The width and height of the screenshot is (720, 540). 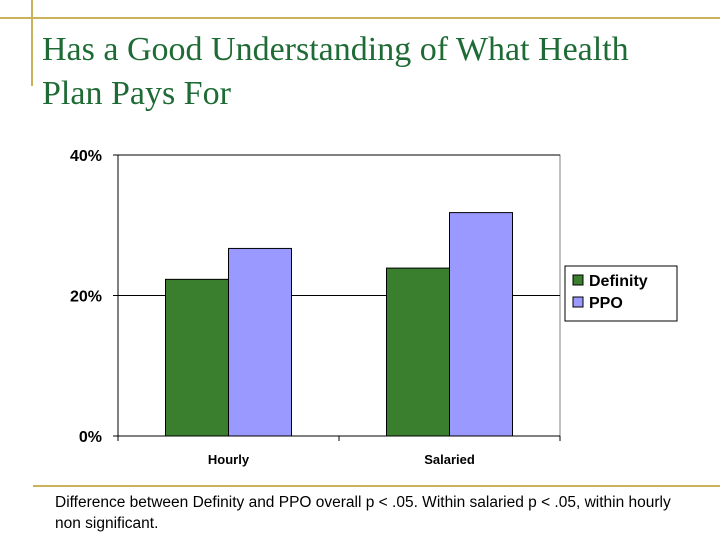 What do you see at coordinates (197, 357) in the screenshot?
I see `bar-definity-hourly` at bounding box center [197, 357].